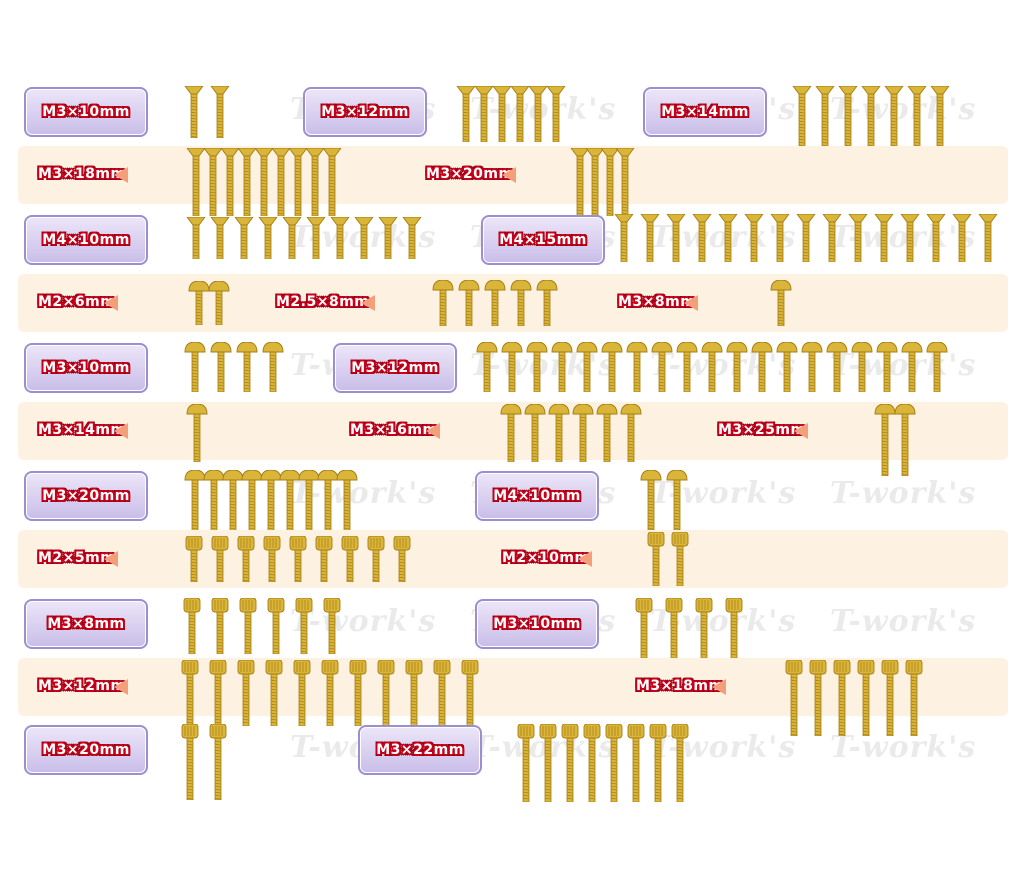  What do you see at coordinates (762, 430) in the screenshot?
I see `size-label: M3×25mm` at bounding box center [762, 430].